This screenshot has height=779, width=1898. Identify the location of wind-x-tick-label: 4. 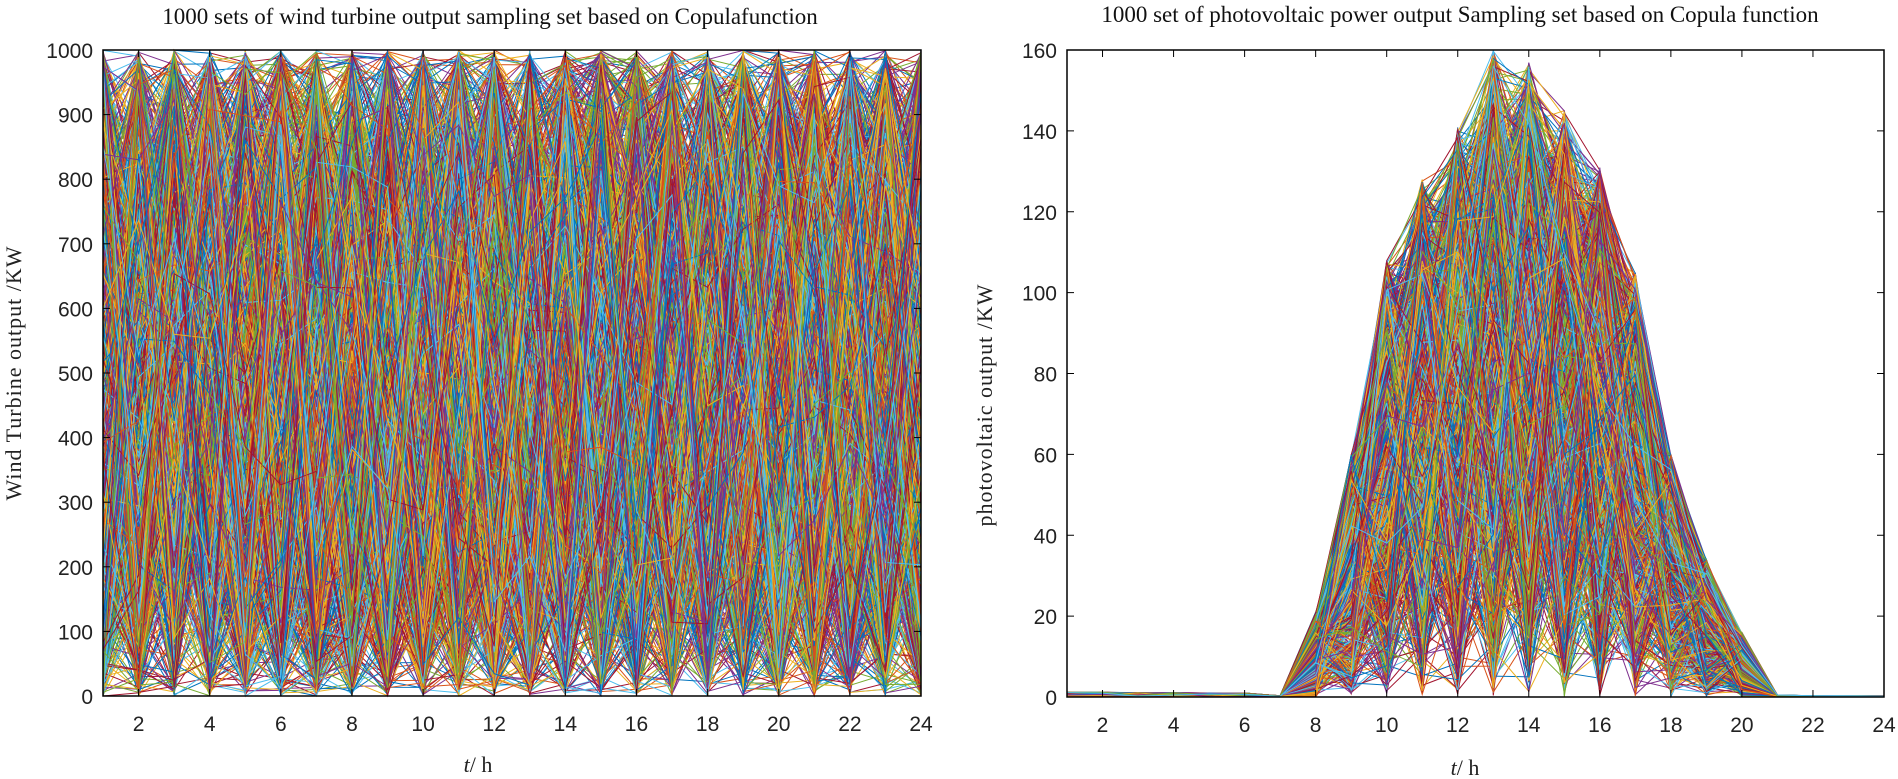
(210, 724).